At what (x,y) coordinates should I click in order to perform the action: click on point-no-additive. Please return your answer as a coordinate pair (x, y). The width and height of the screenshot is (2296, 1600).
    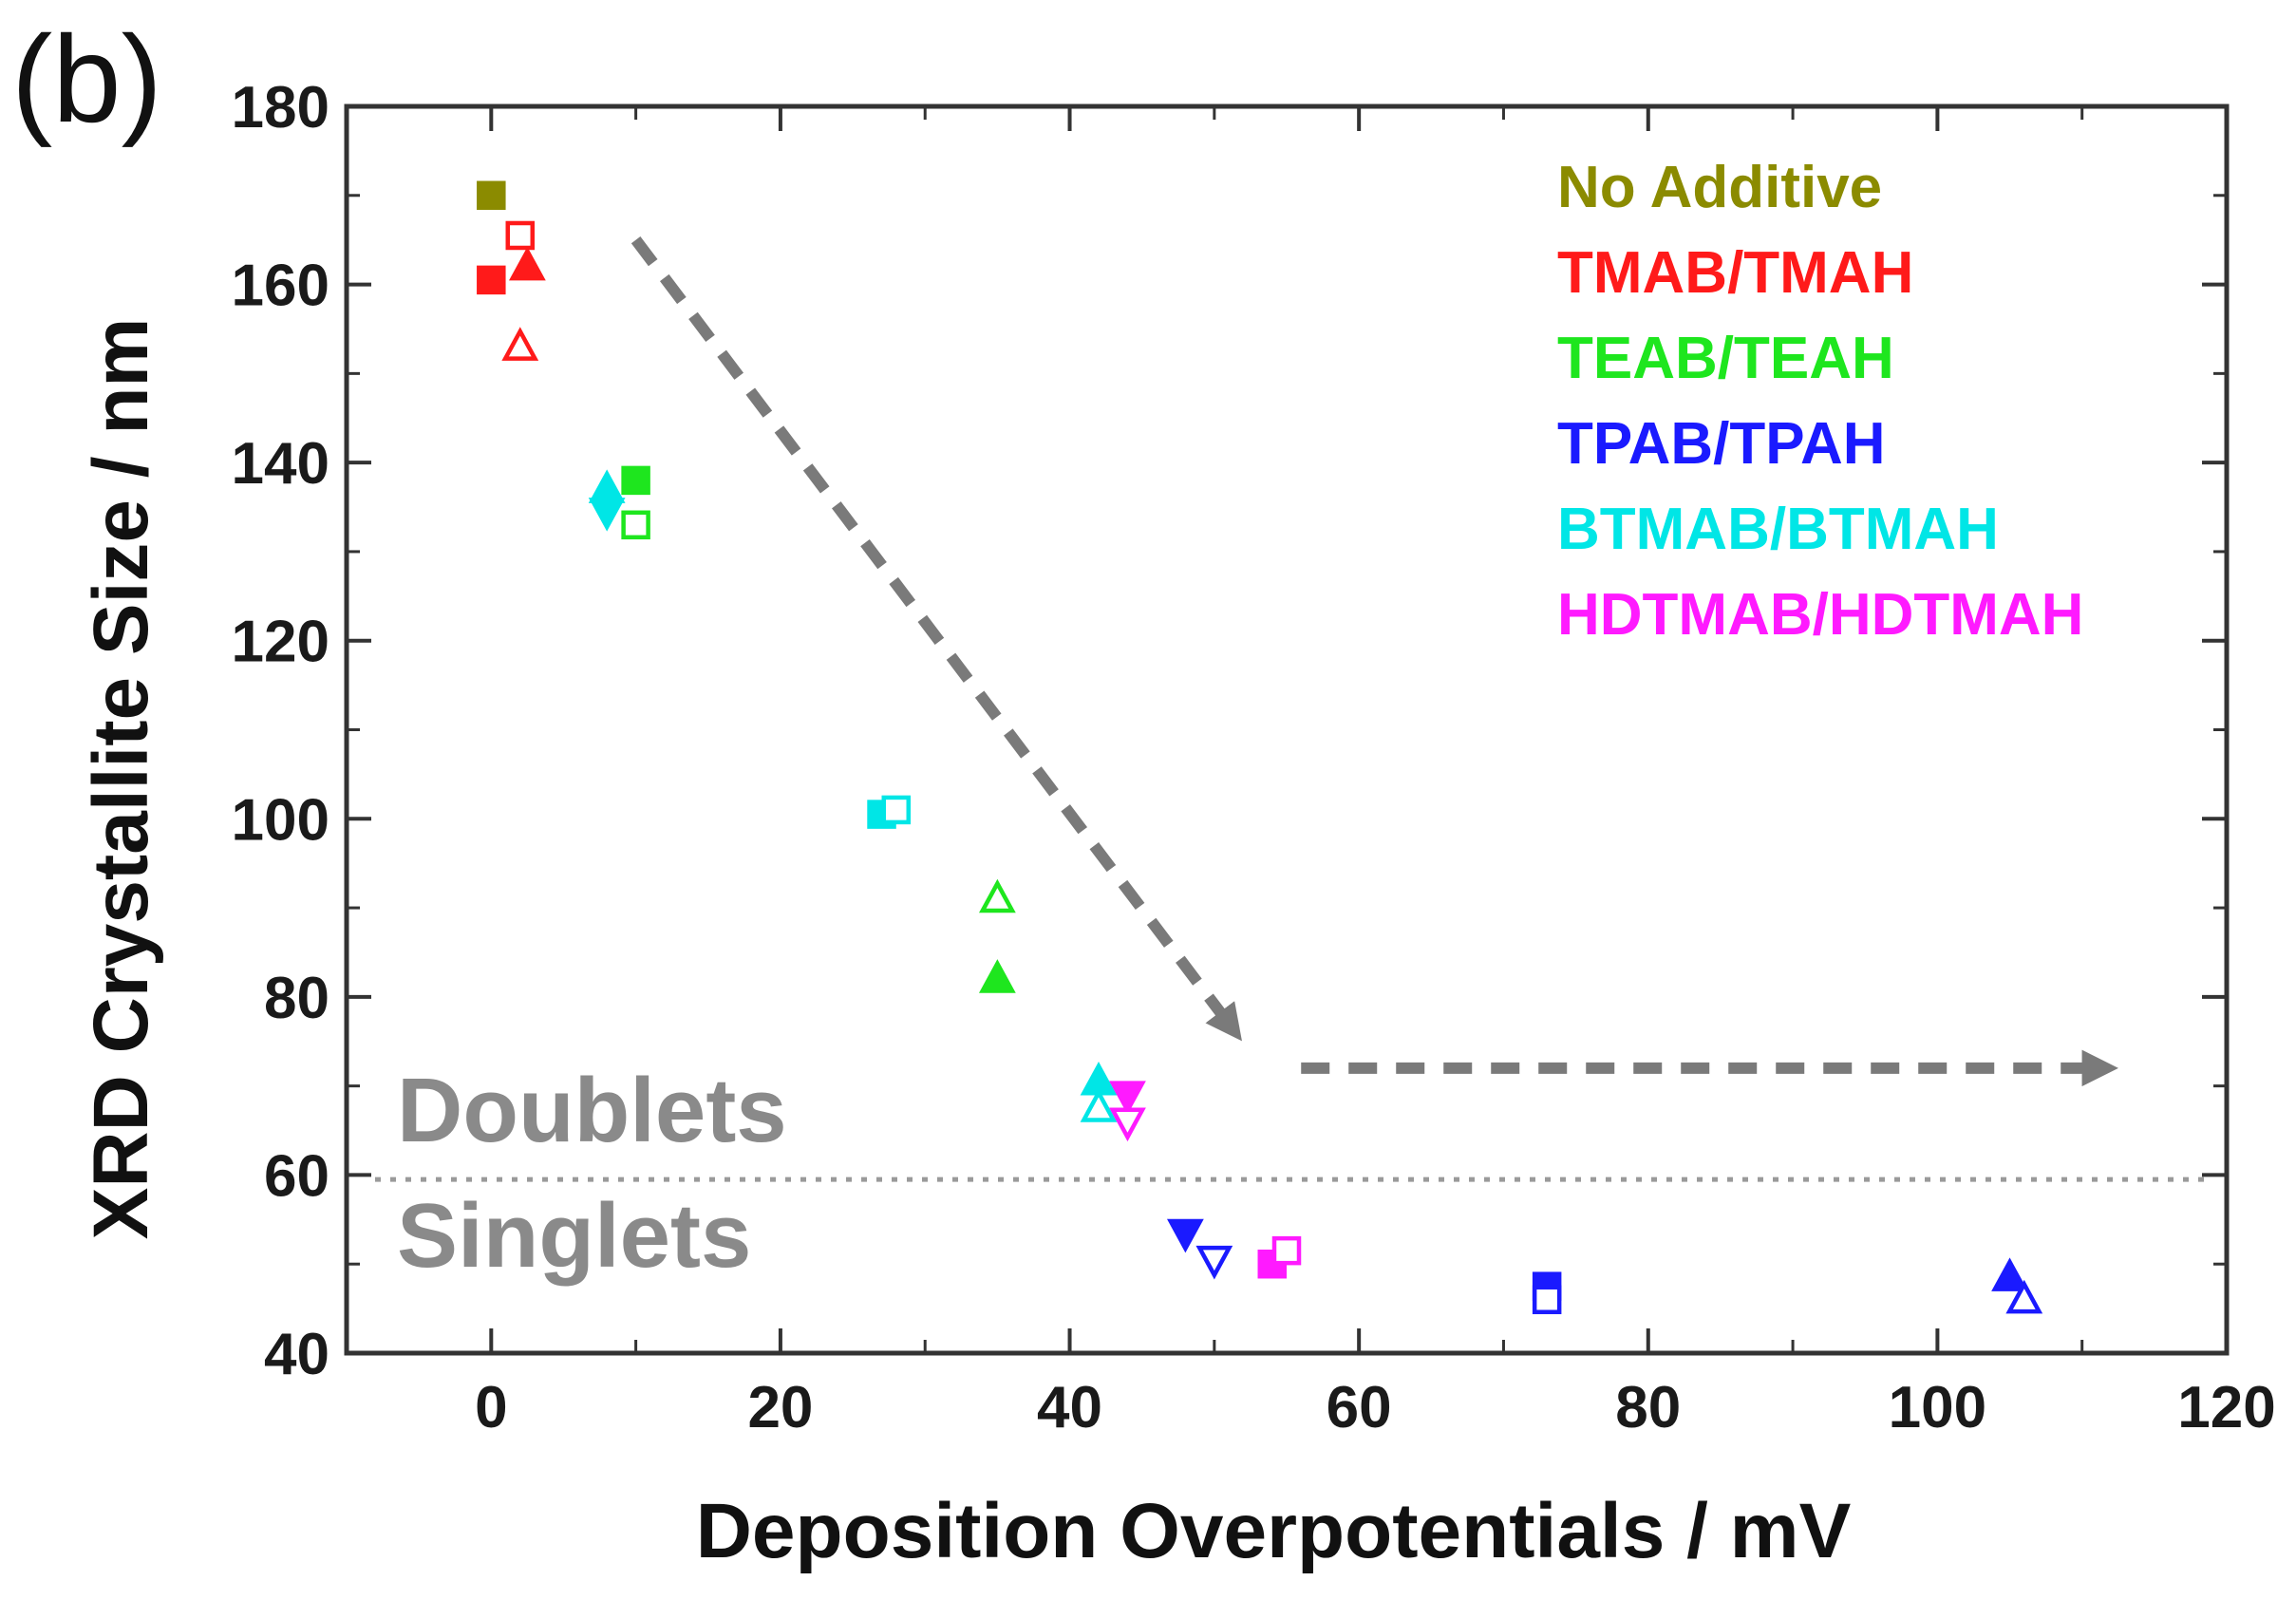
    Looking at the image, I should click on (491, 196).